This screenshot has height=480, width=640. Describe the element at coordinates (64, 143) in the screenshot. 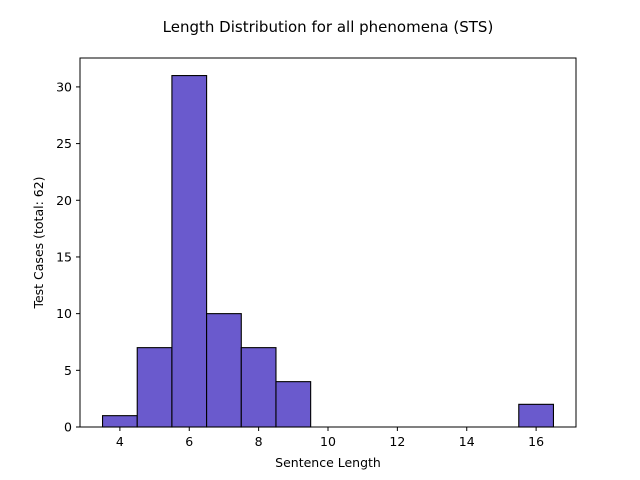

I see `y-tick-label: 25` at that location.